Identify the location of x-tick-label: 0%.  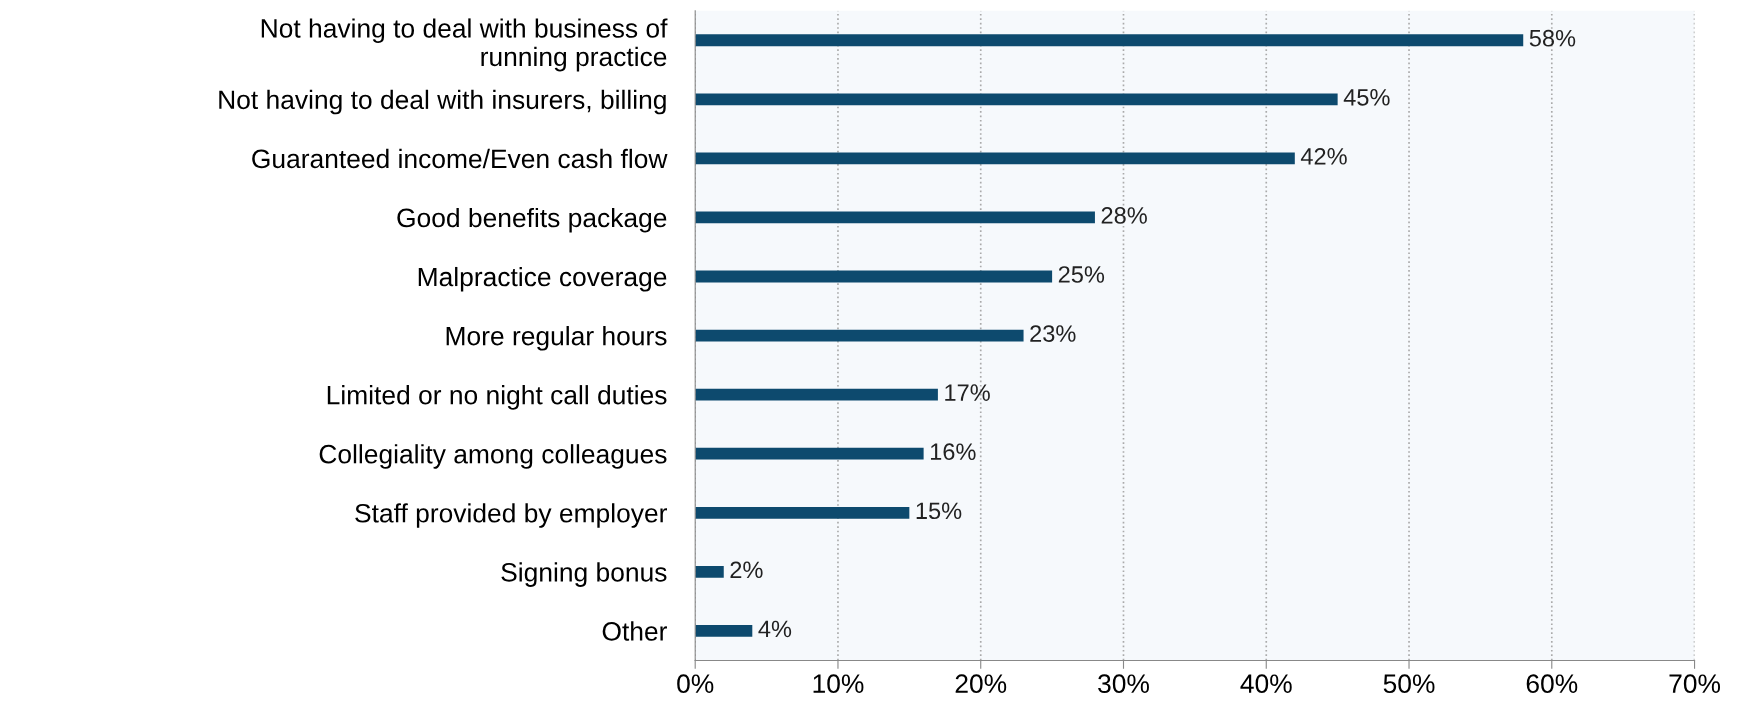
(695, 684).